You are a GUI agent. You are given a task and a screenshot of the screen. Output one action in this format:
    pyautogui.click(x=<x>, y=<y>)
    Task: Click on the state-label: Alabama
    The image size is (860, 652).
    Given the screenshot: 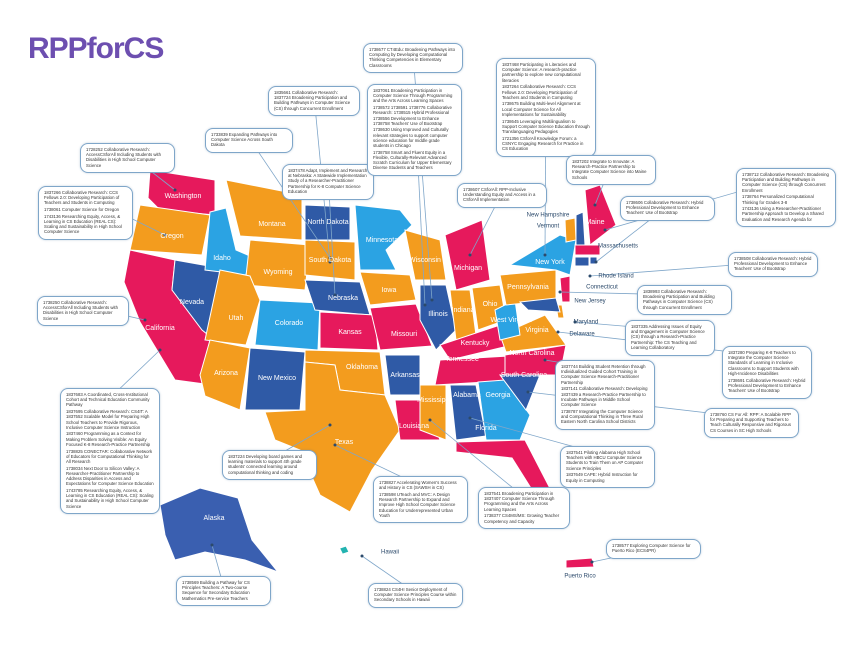 What is the action you would take?
    pyautogui.click(x=467, y=395)
    